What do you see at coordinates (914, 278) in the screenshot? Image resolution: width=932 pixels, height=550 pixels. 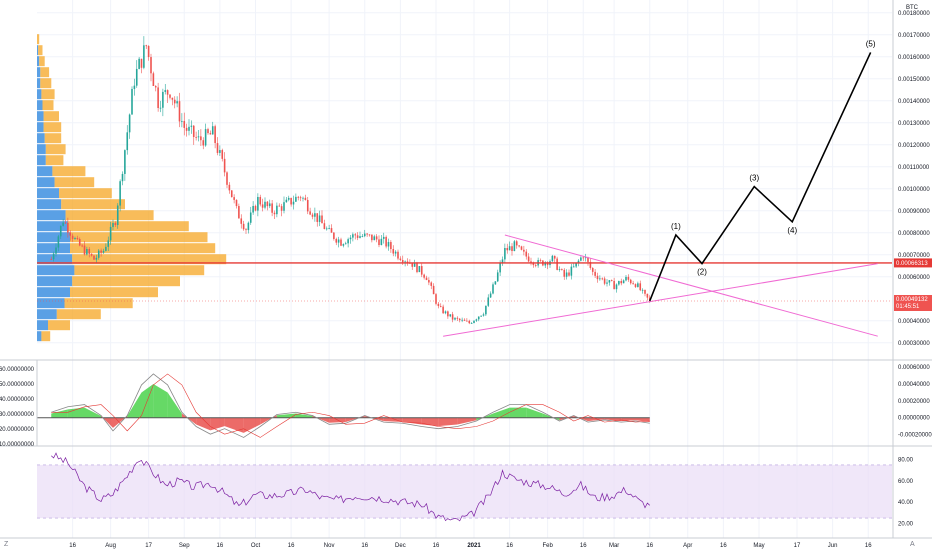 I see `price-axis-tick-label: 0.00060000` at bounding box center [914, 278].